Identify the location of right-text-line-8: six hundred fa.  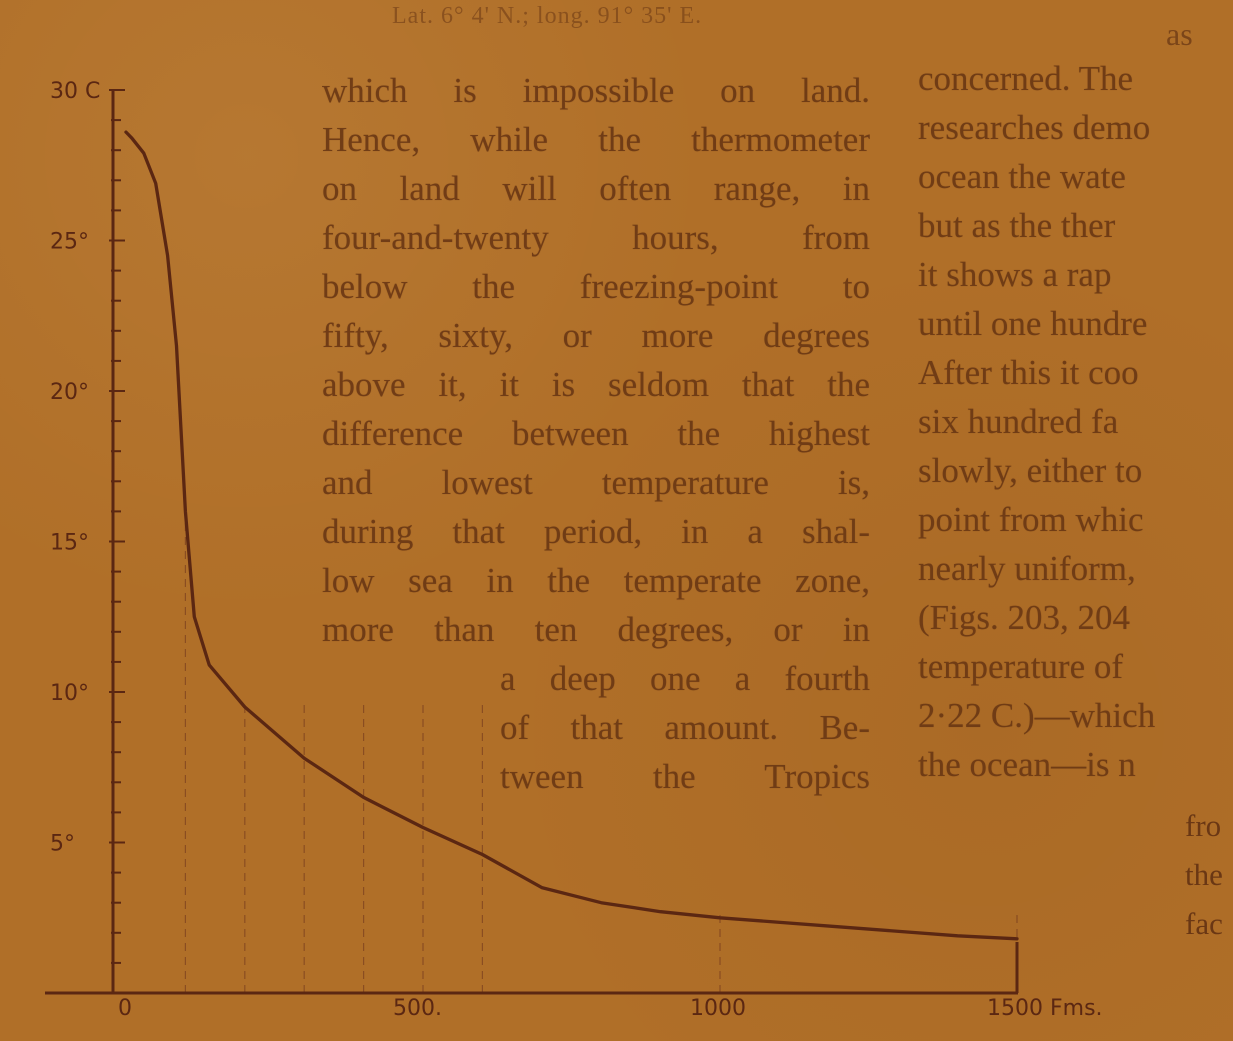
(1018, 421).